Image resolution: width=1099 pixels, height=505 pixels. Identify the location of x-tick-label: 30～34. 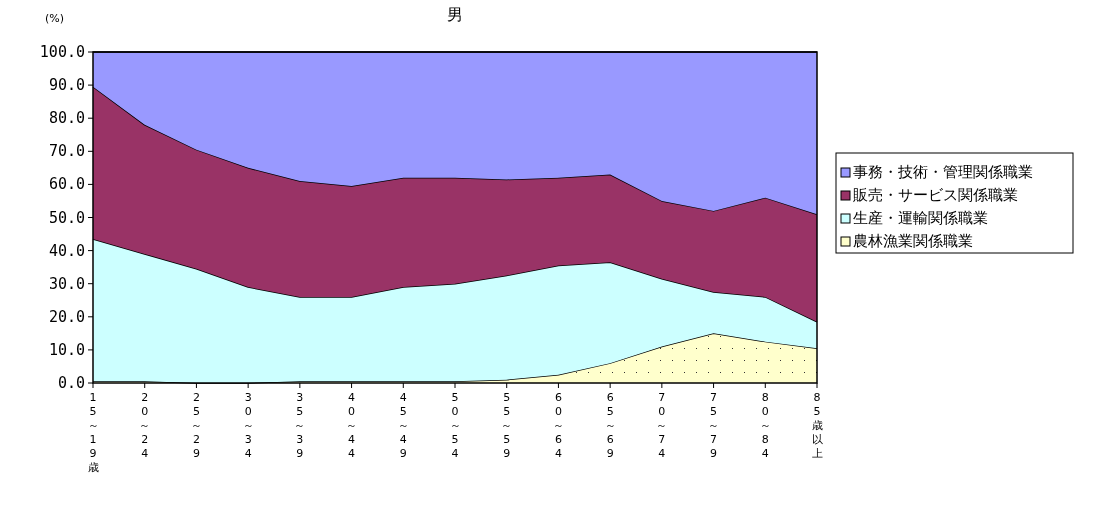
(248, 425).